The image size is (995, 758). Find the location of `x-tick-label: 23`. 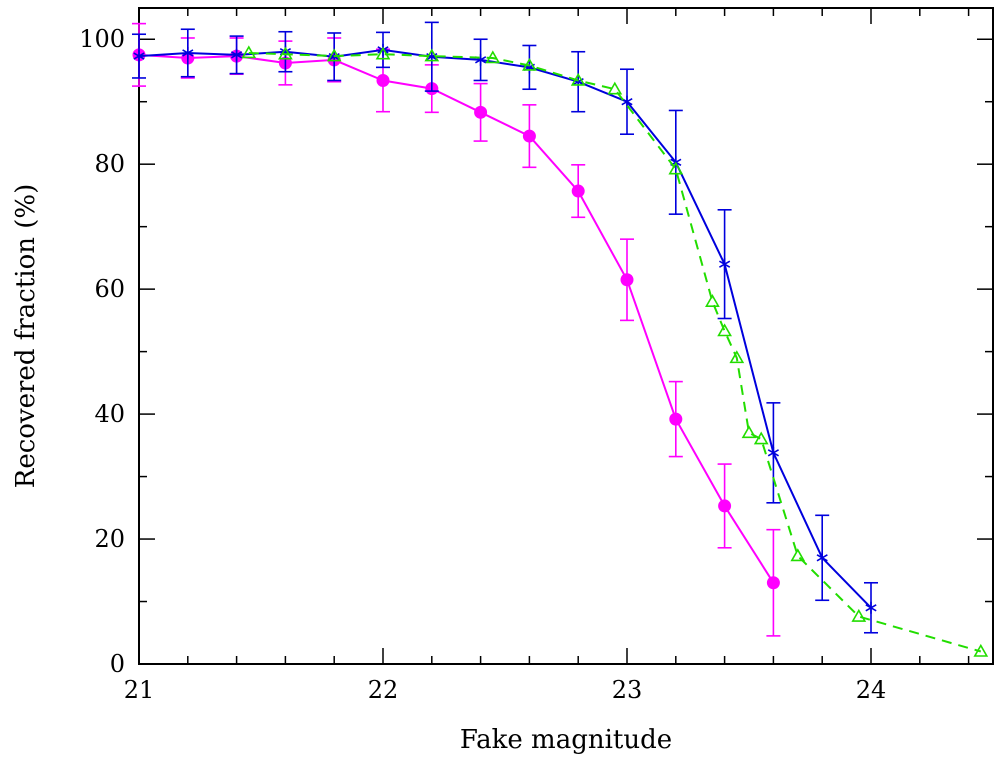

x-tick-label: 23 is located at coordinates (627, 690).